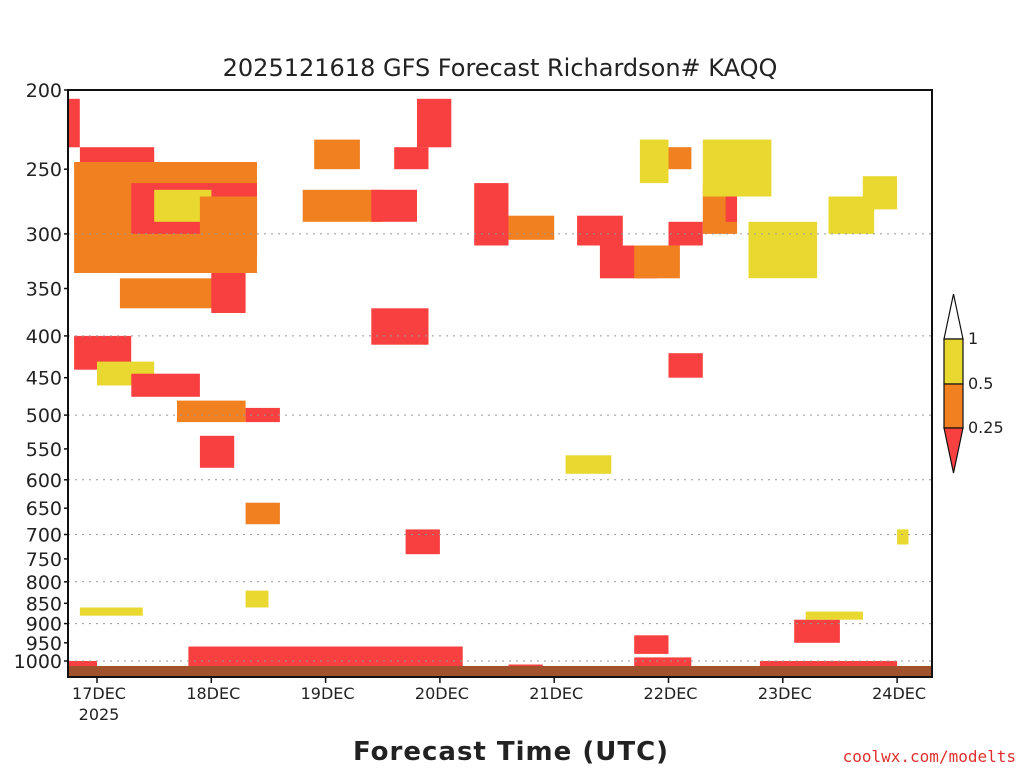 This screenshot has width=1024, height=768. I want to click on y-tick-label: 1000, so click(38, 662).